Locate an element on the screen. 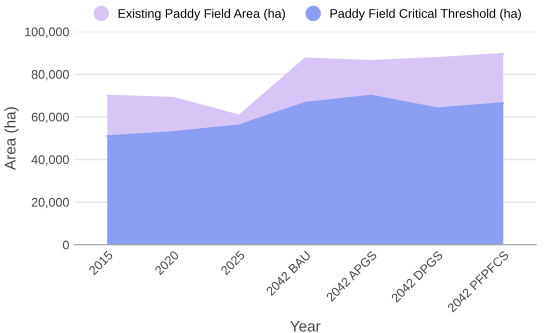 The image size is (550, 333). y-tick-label: 20,000 is located at coordinates (50, 203).